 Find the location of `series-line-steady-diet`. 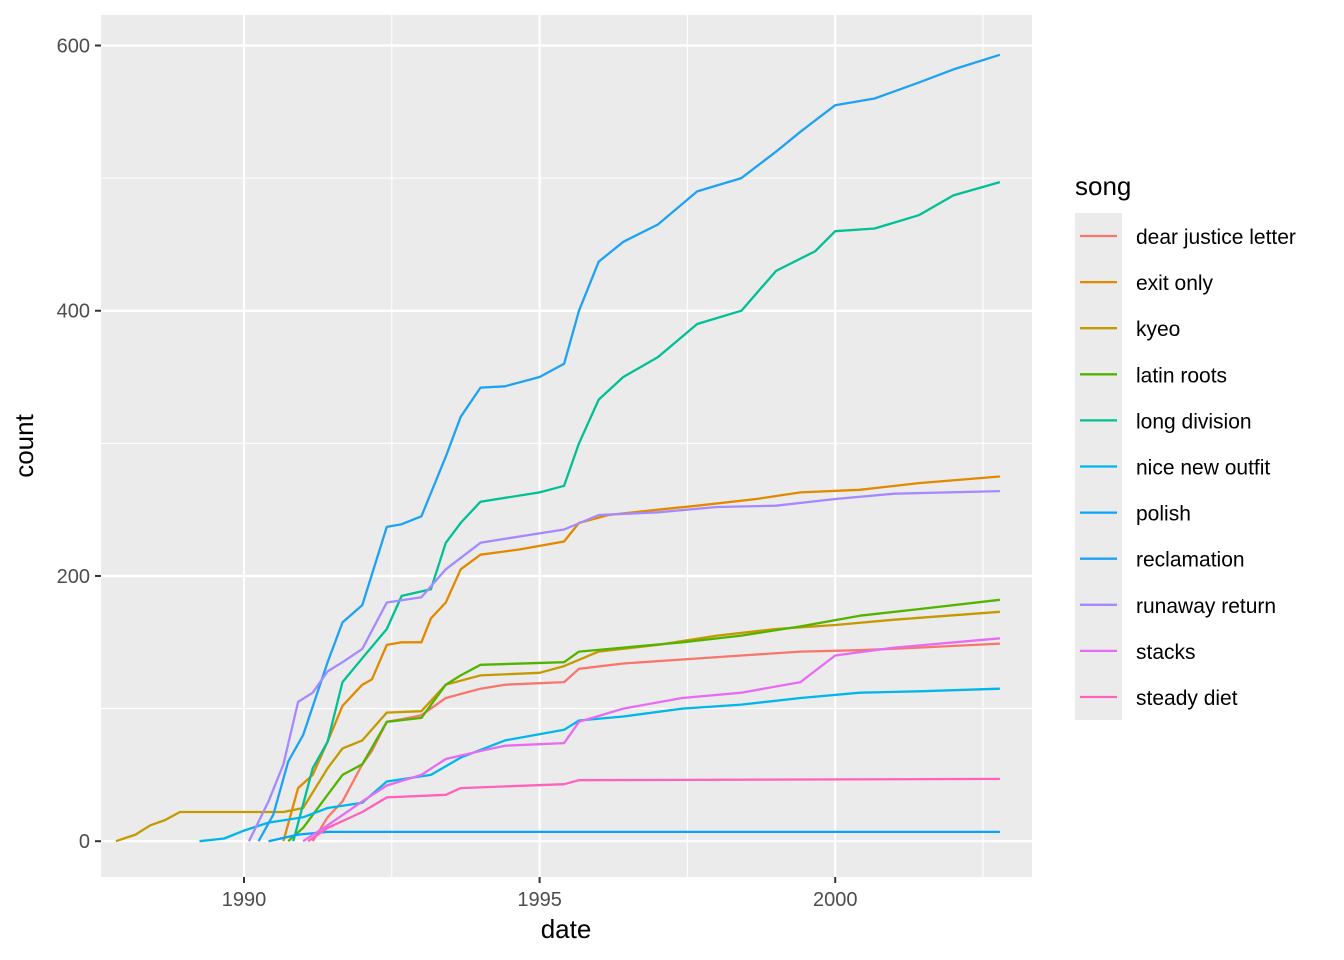

series-line-steady-diet is located at coordinates (653, 810).